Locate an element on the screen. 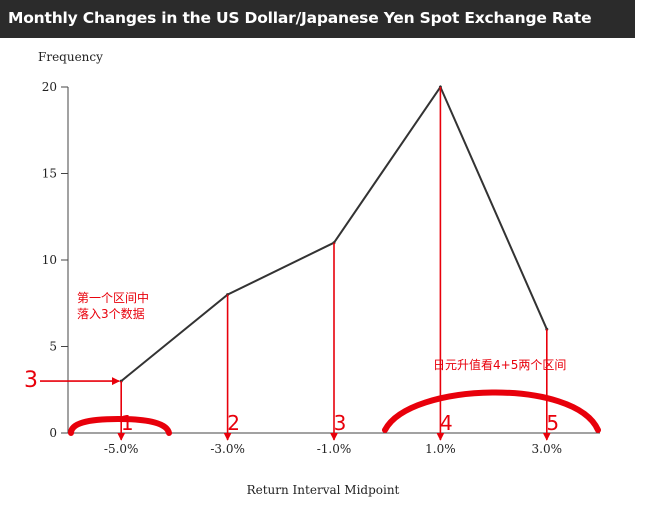 The width and height of the screenshot is (646, 509). y-tick-label: 5 is located at coordinates (53, 347).